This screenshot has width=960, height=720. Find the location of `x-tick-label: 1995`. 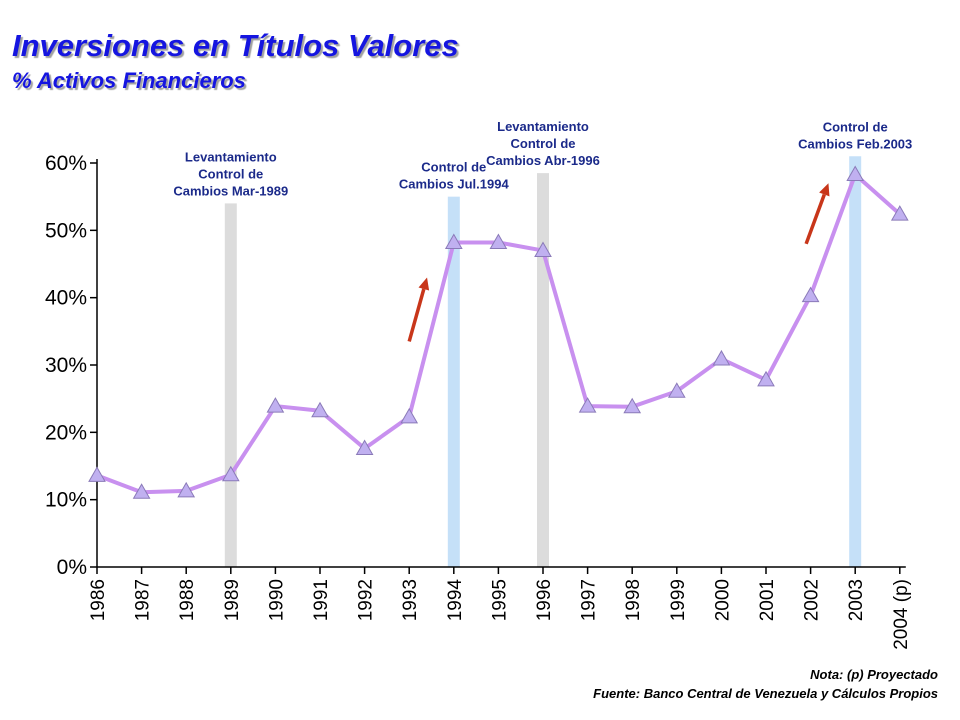

x-tick-label: 1995 is located at coordinates (499, 600).